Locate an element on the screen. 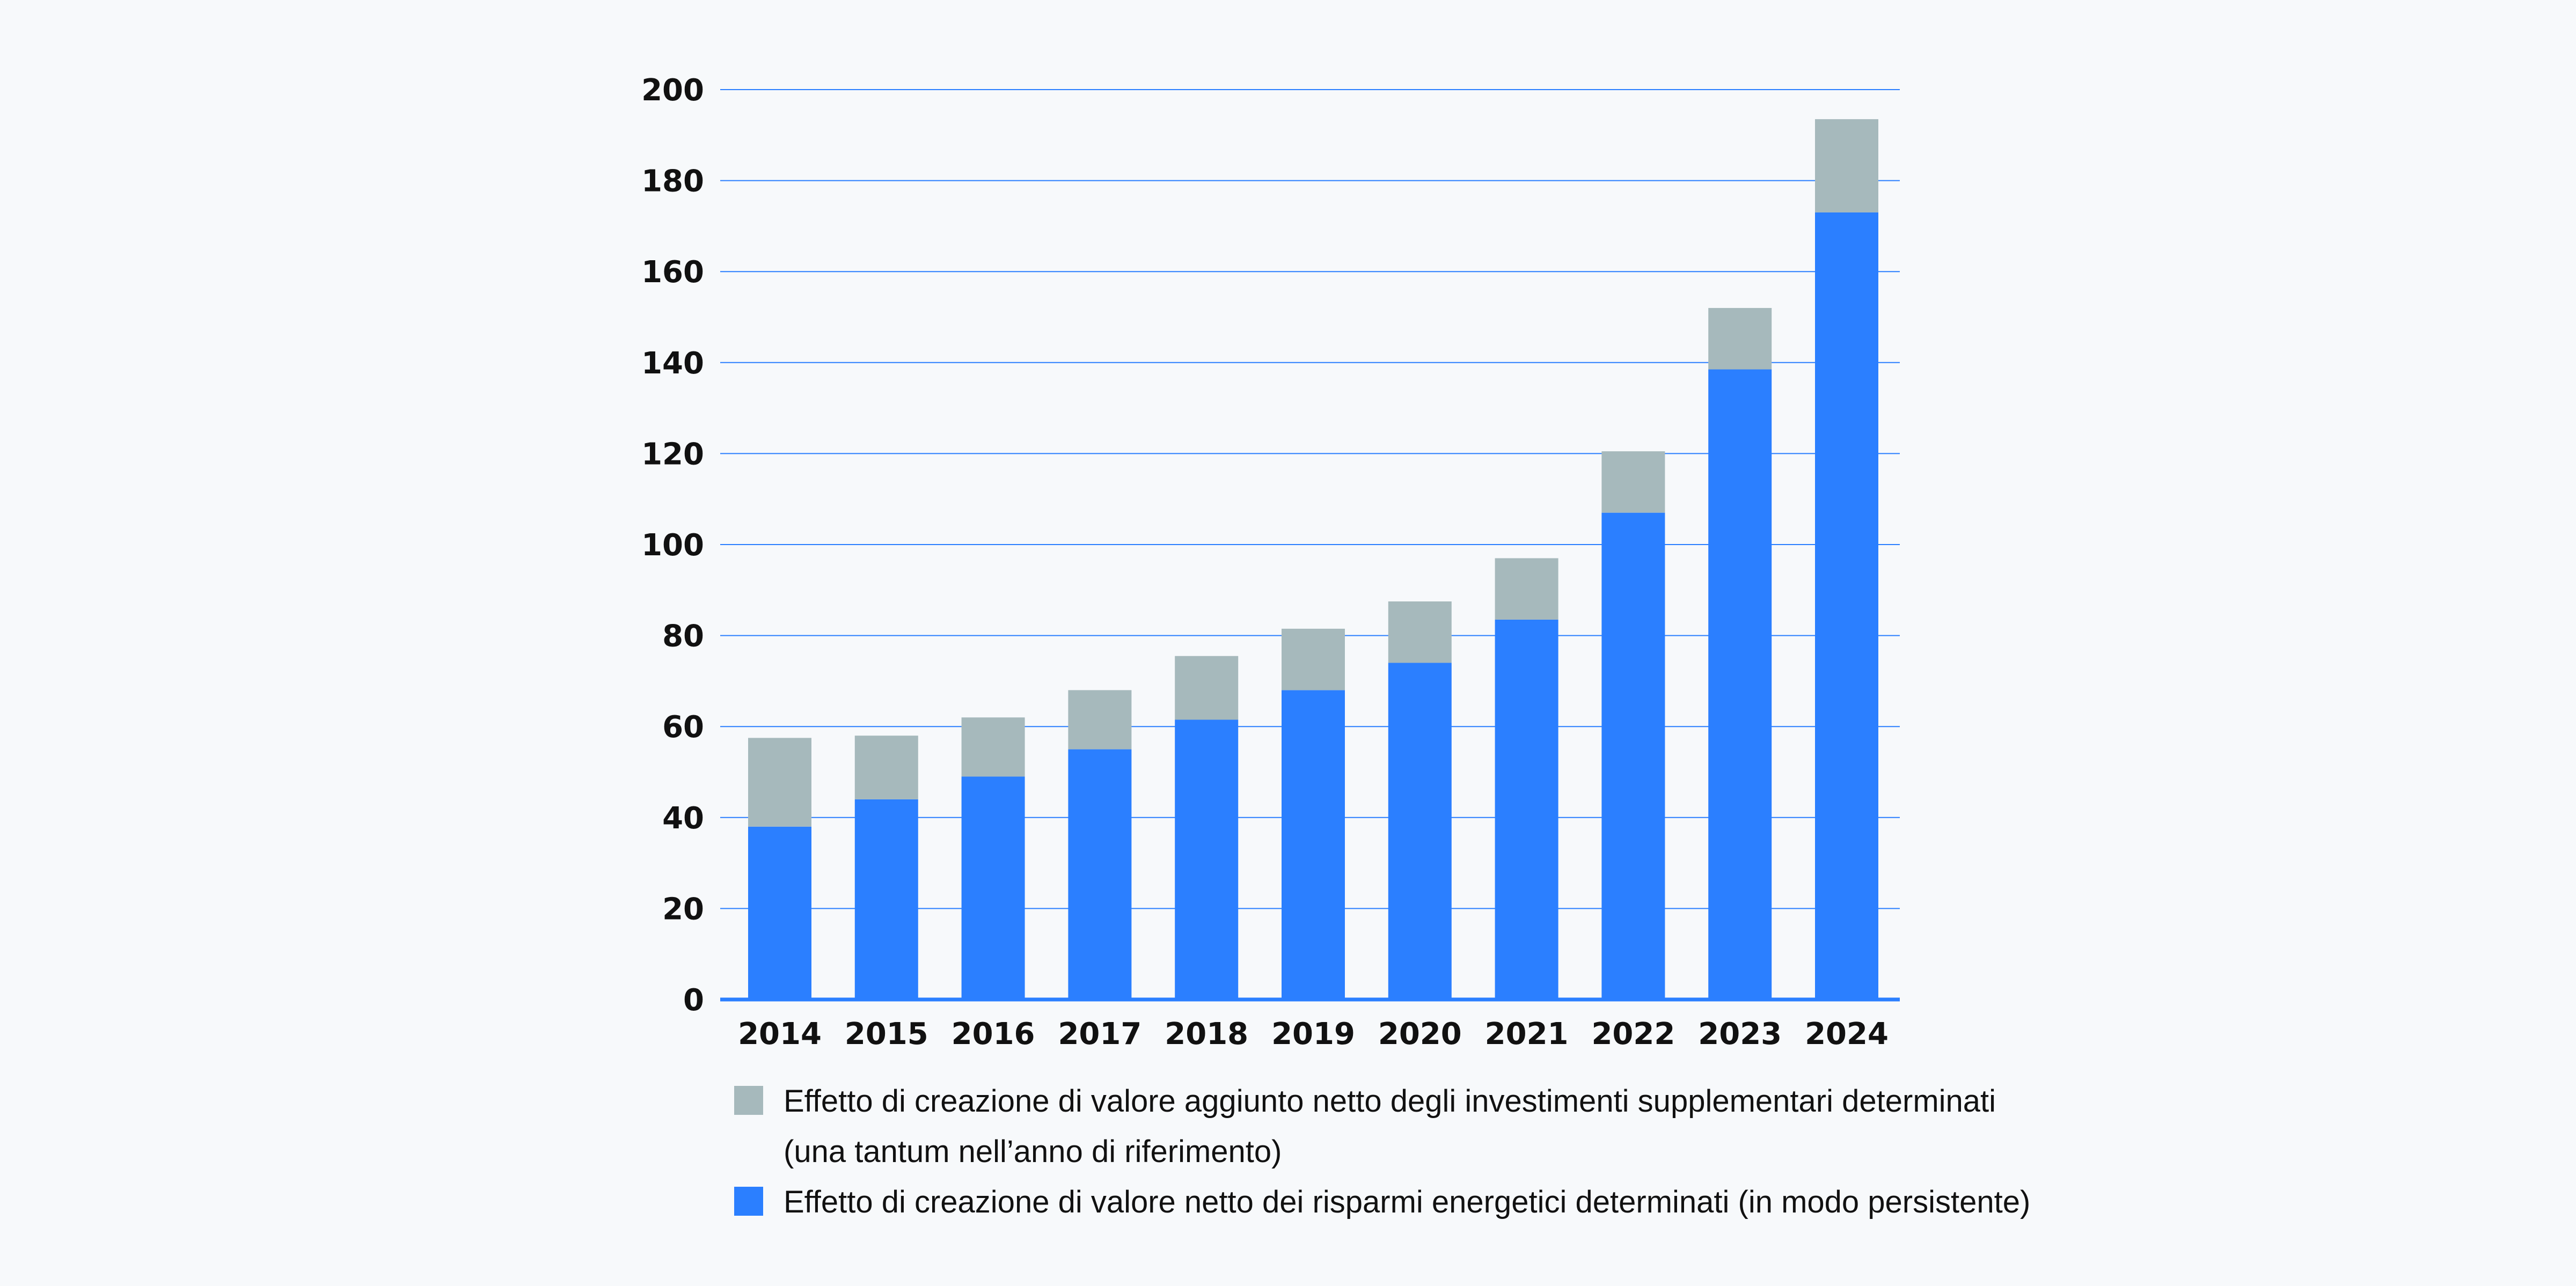 This screenshot has height=1286, width=2576. x-tick-label: 2024 is located at coordinates (1847, 1034).